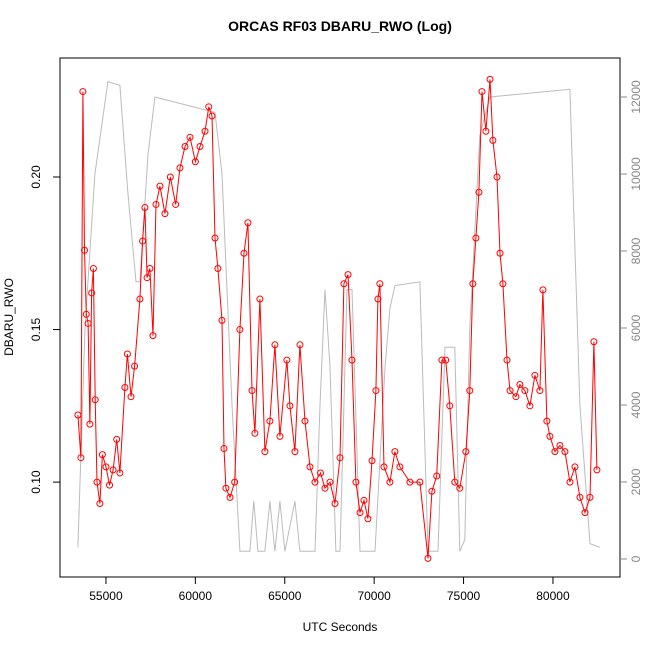 The width and height of the screenshot is (650, 650). Describe the element at coordinates (553, 596) in the screenshot. I see `x-tick-label: 80000` at that location.